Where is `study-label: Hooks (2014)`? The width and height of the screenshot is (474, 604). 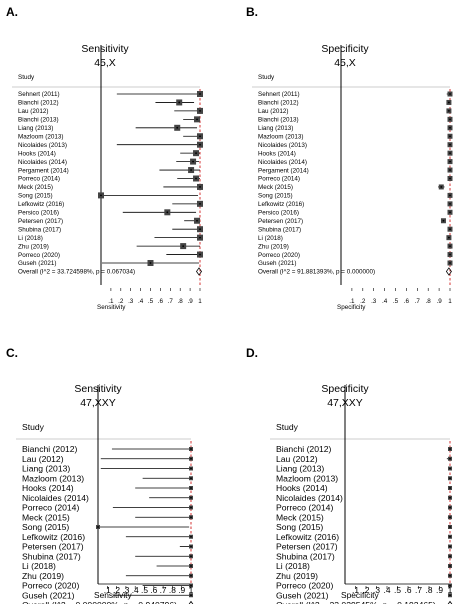 study-label: Hooks (2014) is located at coordinates (277, 153).